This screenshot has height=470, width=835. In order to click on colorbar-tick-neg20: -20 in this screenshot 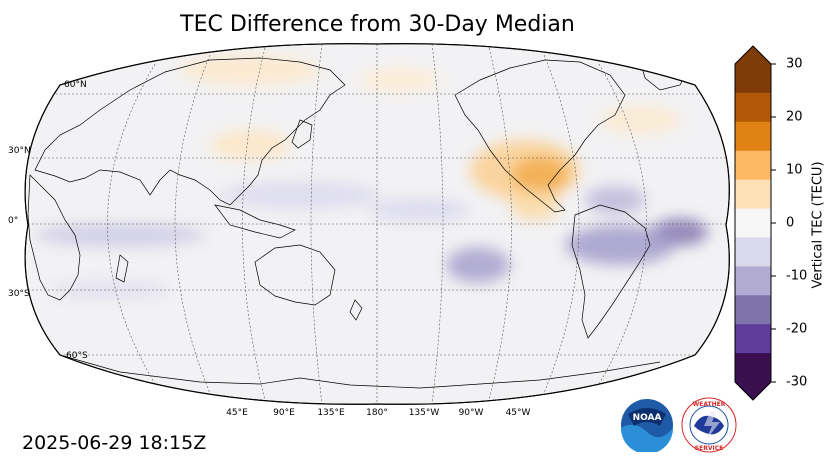, I will do `click(797, 329)`.